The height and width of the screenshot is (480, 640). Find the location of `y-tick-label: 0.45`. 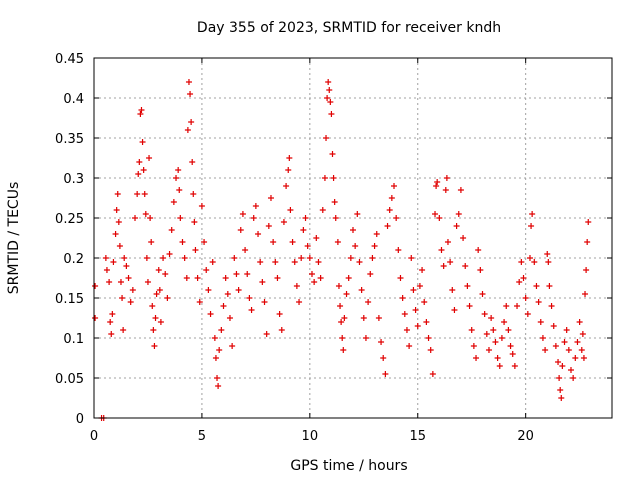

y-tick-label: 0.45 is located at coordinates (69, 59).